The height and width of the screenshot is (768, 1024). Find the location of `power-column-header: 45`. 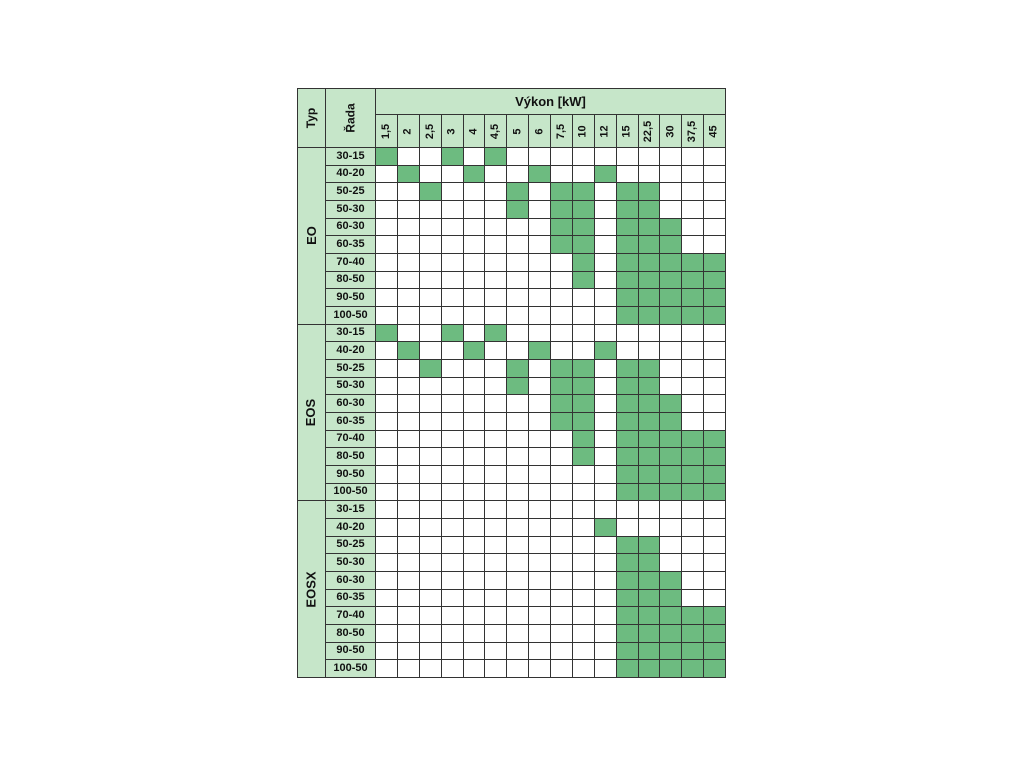

power-column-header: 45 is located at coordinates (715, 131).